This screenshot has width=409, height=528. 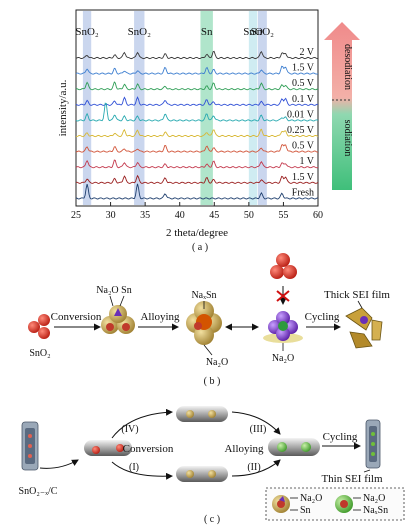 What do you see at coordinates (347, 67) in the screenshot?
I see `desodiation-label: desodiation` at bounding box center [347, 67].